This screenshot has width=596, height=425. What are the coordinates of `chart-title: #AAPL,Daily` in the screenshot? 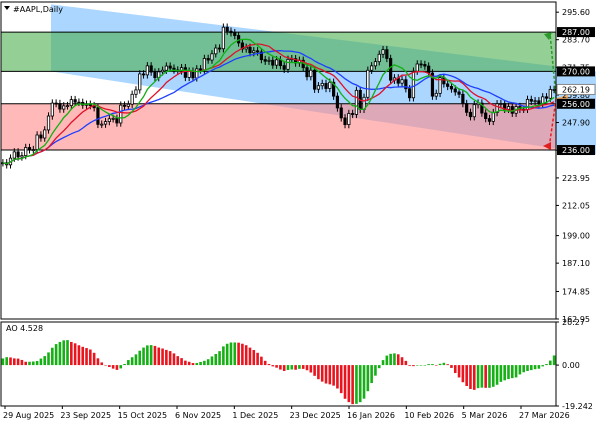 It's located at (38, 9).